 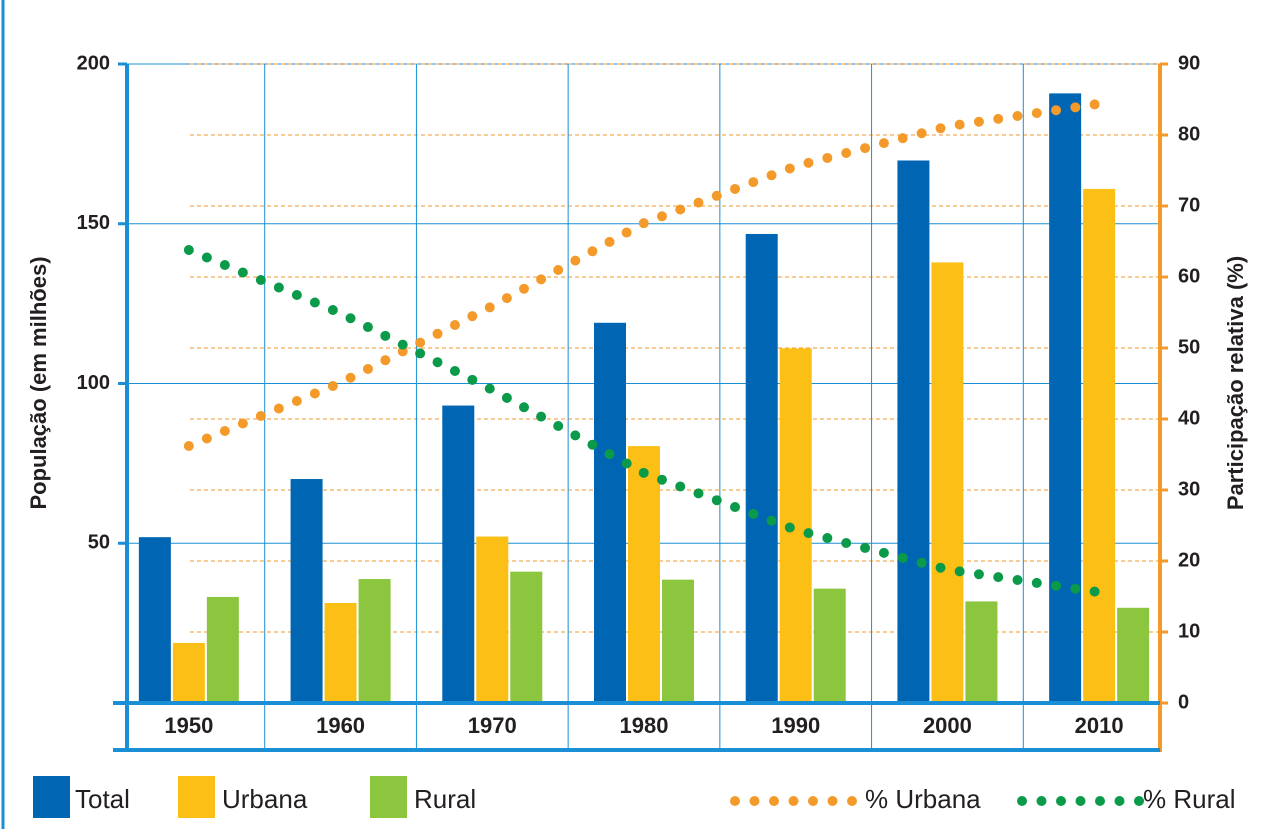 What do you see at coordinates (1189, 347) in the screenshot?
I see `y2-tick-label: 50` at bounding box center [1189, 347].